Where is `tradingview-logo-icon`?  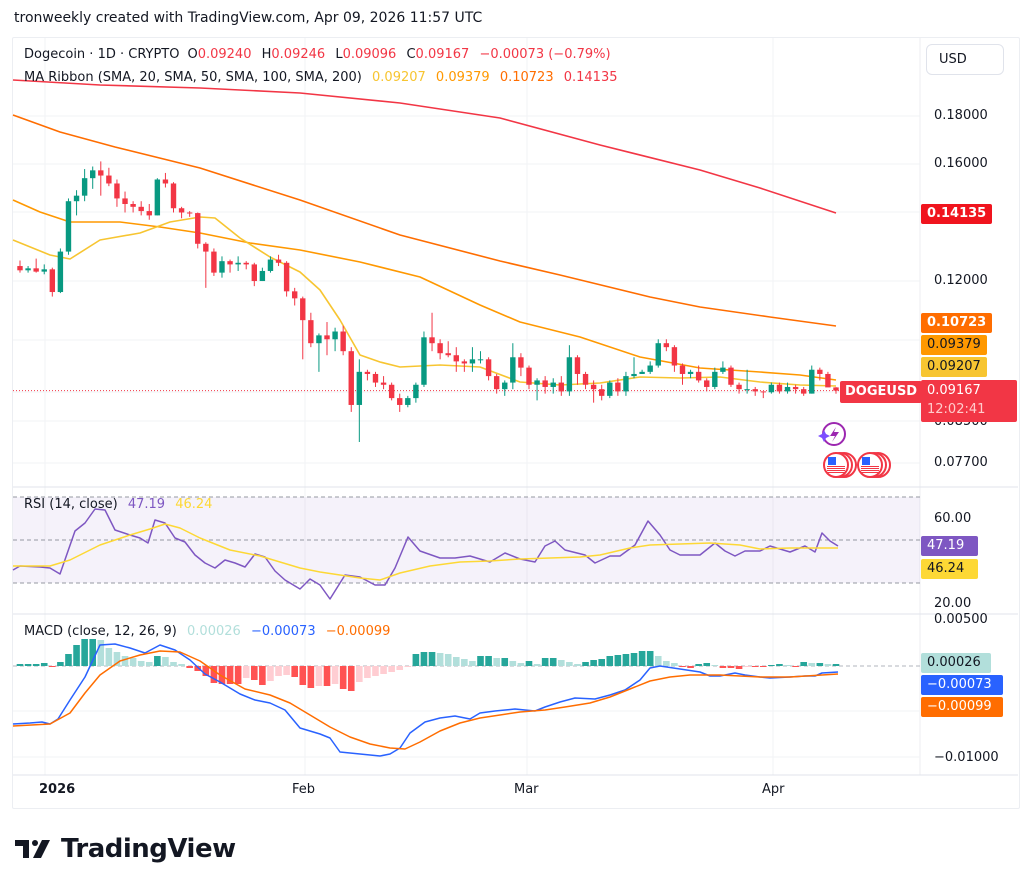 tradingview-logo-icon is located at coordinates (32, 849).